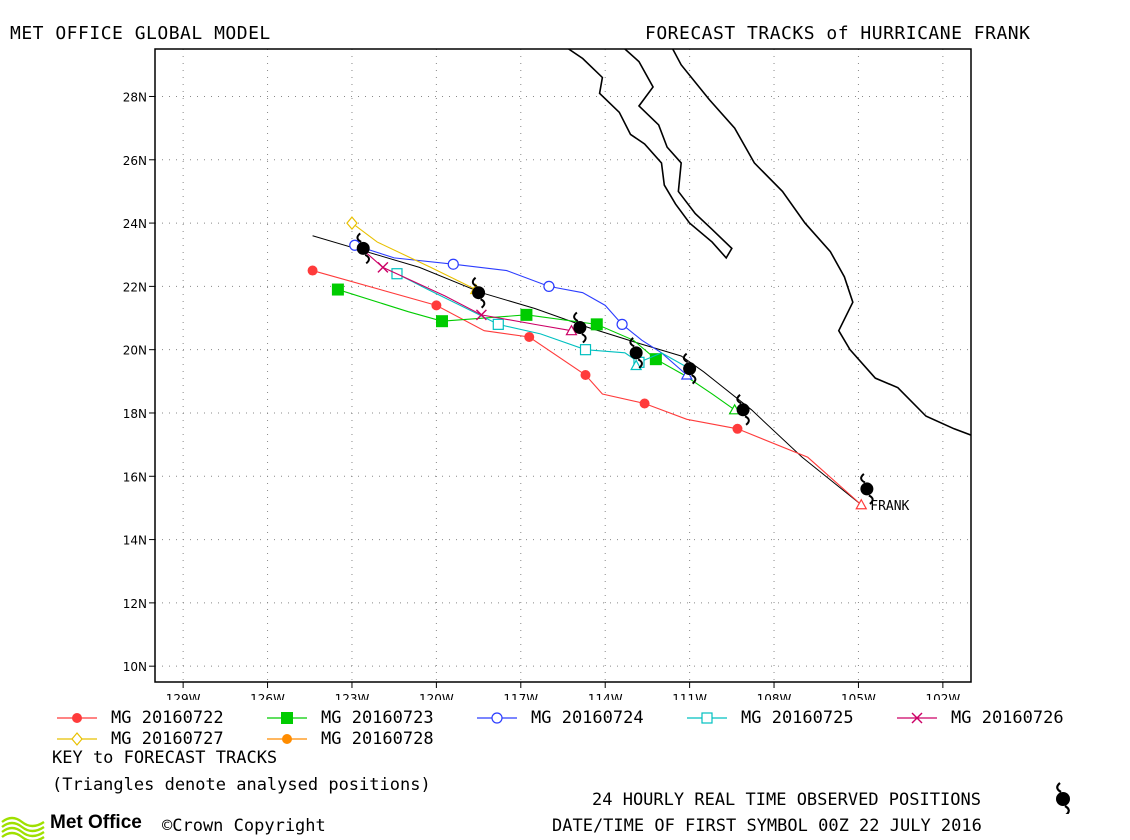 The image size is (1130, 840). I want to click on x-tick-label: 102W, so click(942, 696).